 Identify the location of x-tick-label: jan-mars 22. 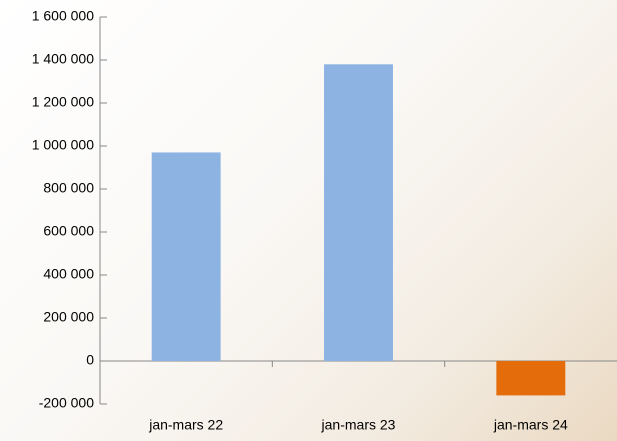
(185, 425).